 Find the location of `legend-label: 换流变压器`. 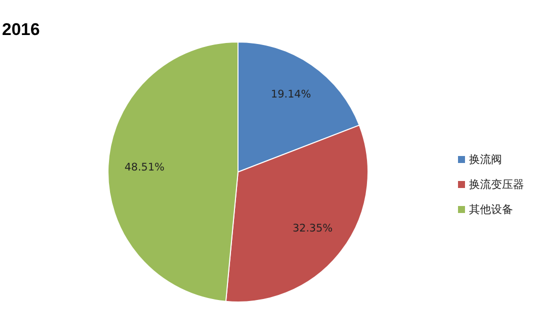

legend-label: 换流变压器 is located at coordinates (496, 185).